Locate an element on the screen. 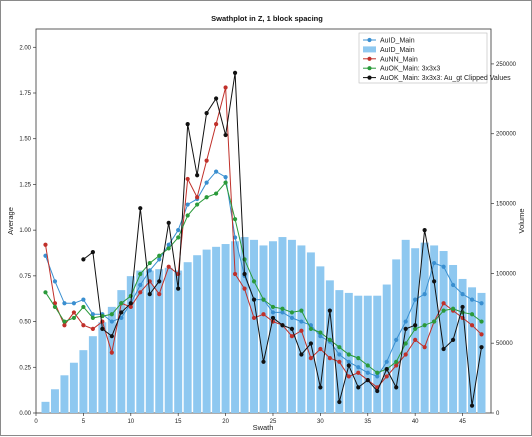 This screenshot has width=532, height=437. legend-box is located at coordinates (423, 58).